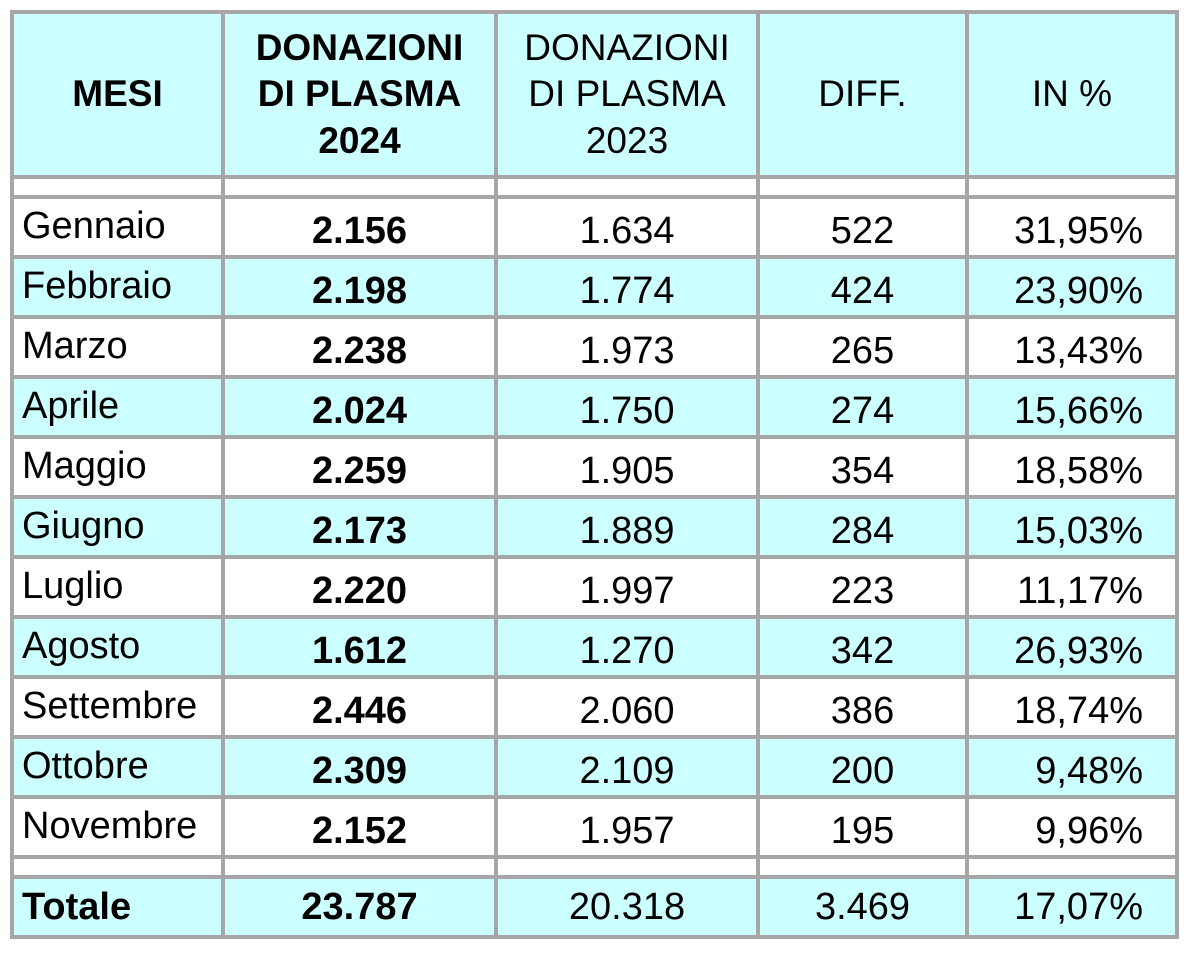 The image size is (1186, 956). I want to click on donations-2023-cell: 1.270, so click(627, 647).